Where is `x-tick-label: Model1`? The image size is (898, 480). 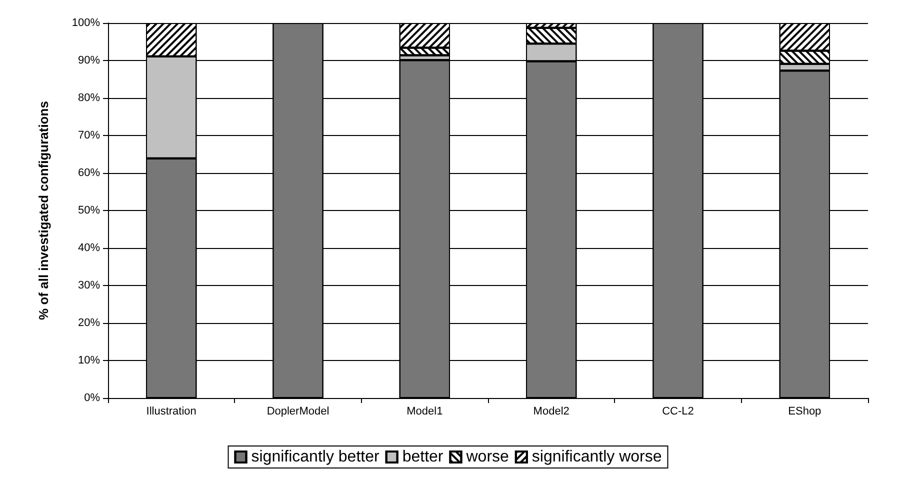 x-tick-label: Model1 is located at coordinates (424, 412).